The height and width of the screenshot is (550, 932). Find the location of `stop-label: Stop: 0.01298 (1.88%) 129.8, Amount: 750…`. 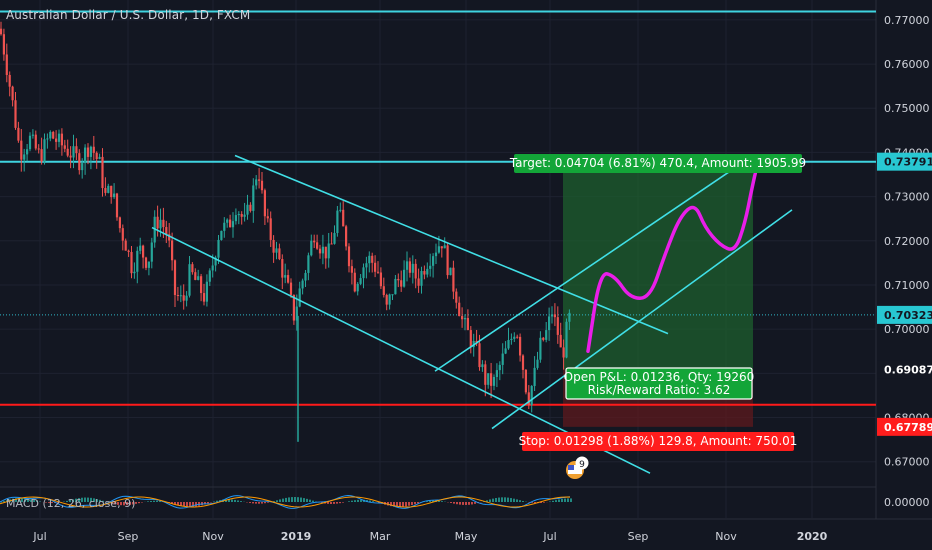

stop-label: Stop: 0.01298 (1.88%) 129.8, Amount: 750… is located at coordinates (658, 441).